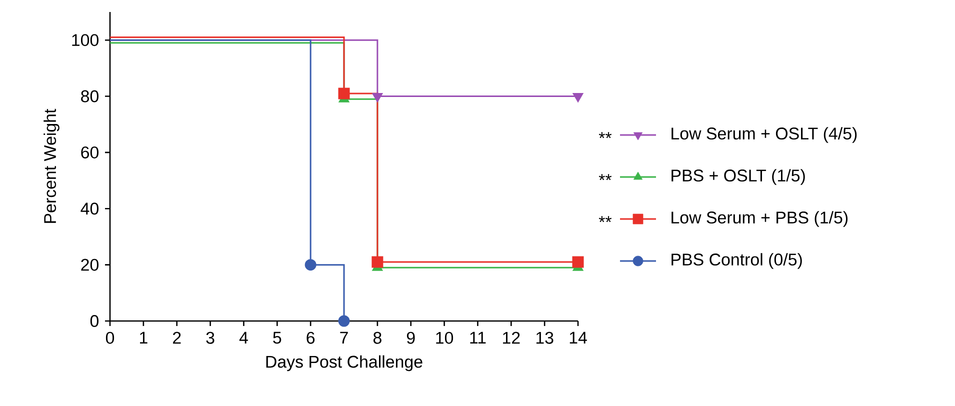 This screenshot has height=406, width=955. Describe the element at coordinates (410, 338) in the screenshot. I see `x-tick-label: 9` at that location.